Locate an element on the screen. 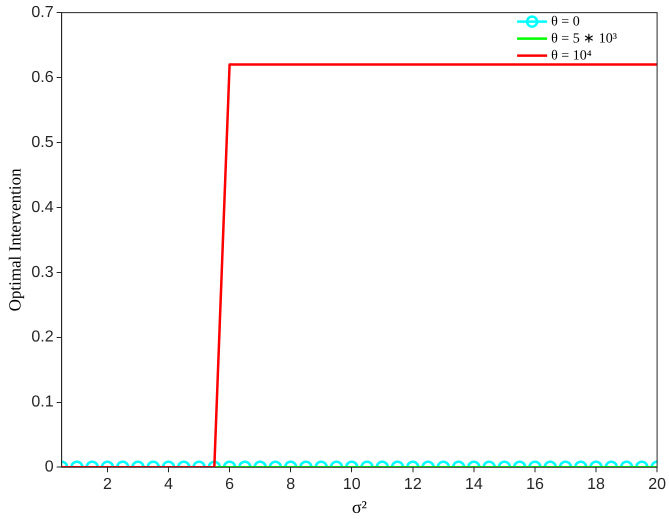 The width and height of the screenshot is (669, 519). x-tick-label: 2 is located at coordinates (107, 485).